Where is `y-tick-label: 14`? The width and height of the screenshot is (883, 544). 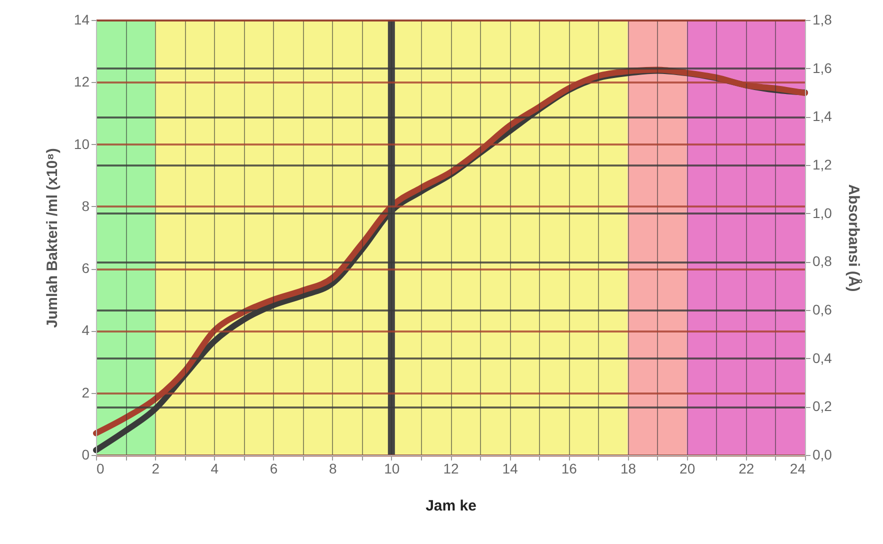
y-tick-label: 14 is located at coordinates (82, 20).